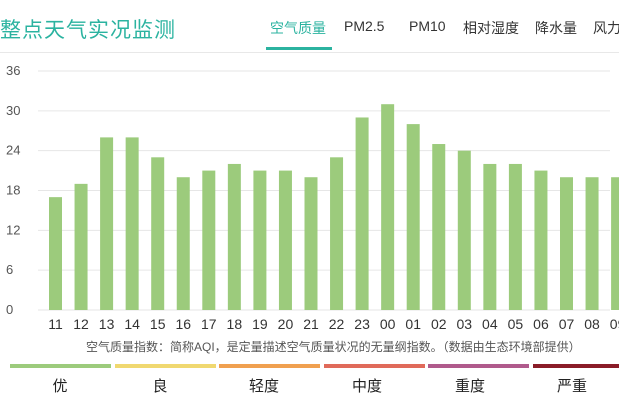 The width and height of the screenshot is (619, 400). I want to click on x-tick-label: 23, so click(362, 324).